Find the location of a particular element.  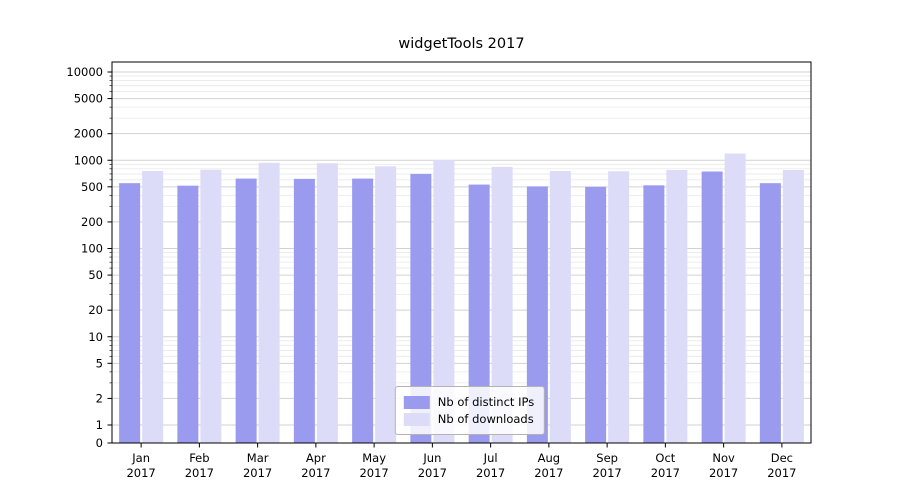

legend-label-distinct-ips: Nb of distinct IPs is located at coordinates (486, 402).